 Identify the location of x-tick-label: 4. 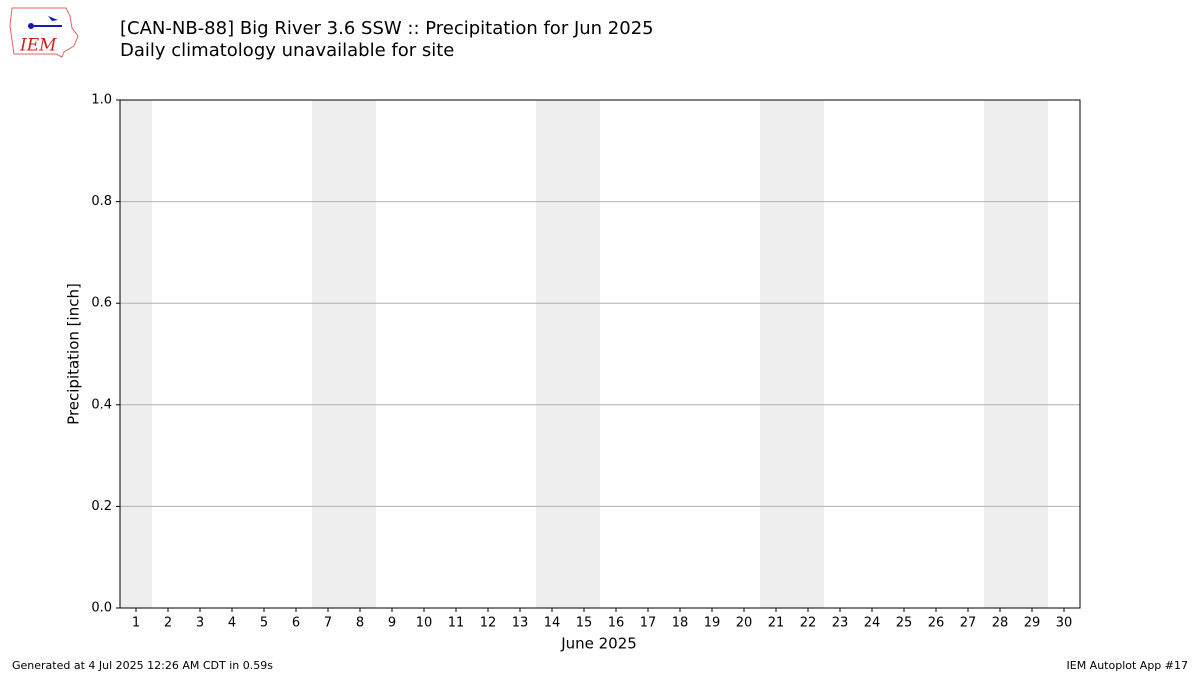
(232, 623).